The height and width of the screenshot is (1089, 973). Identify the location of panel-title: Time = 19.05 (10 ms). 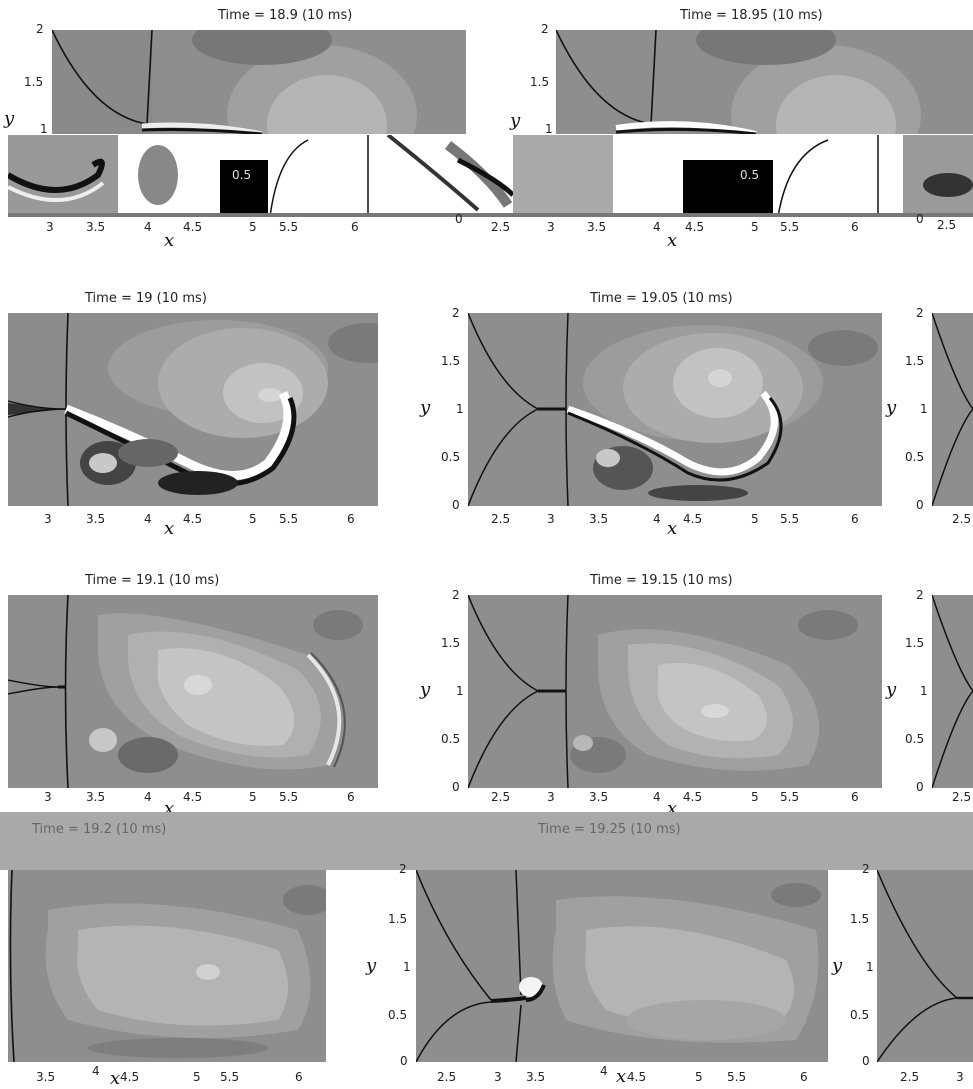
(661, 298).